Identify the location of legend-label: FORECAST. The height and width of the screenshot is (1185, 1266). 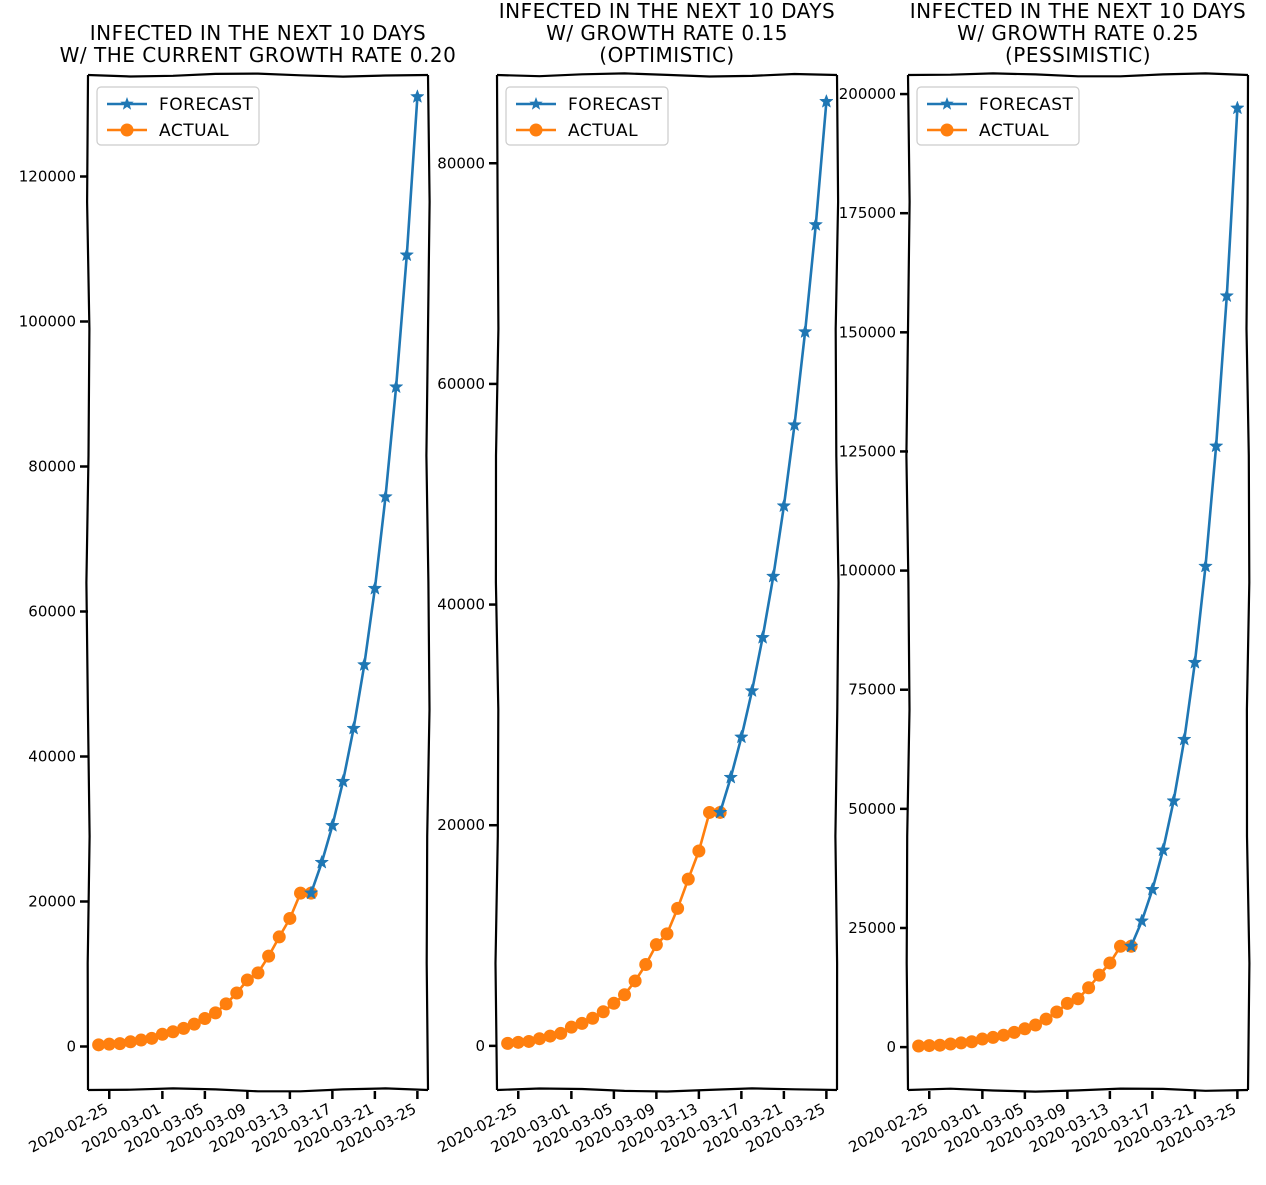
(1026, 105).